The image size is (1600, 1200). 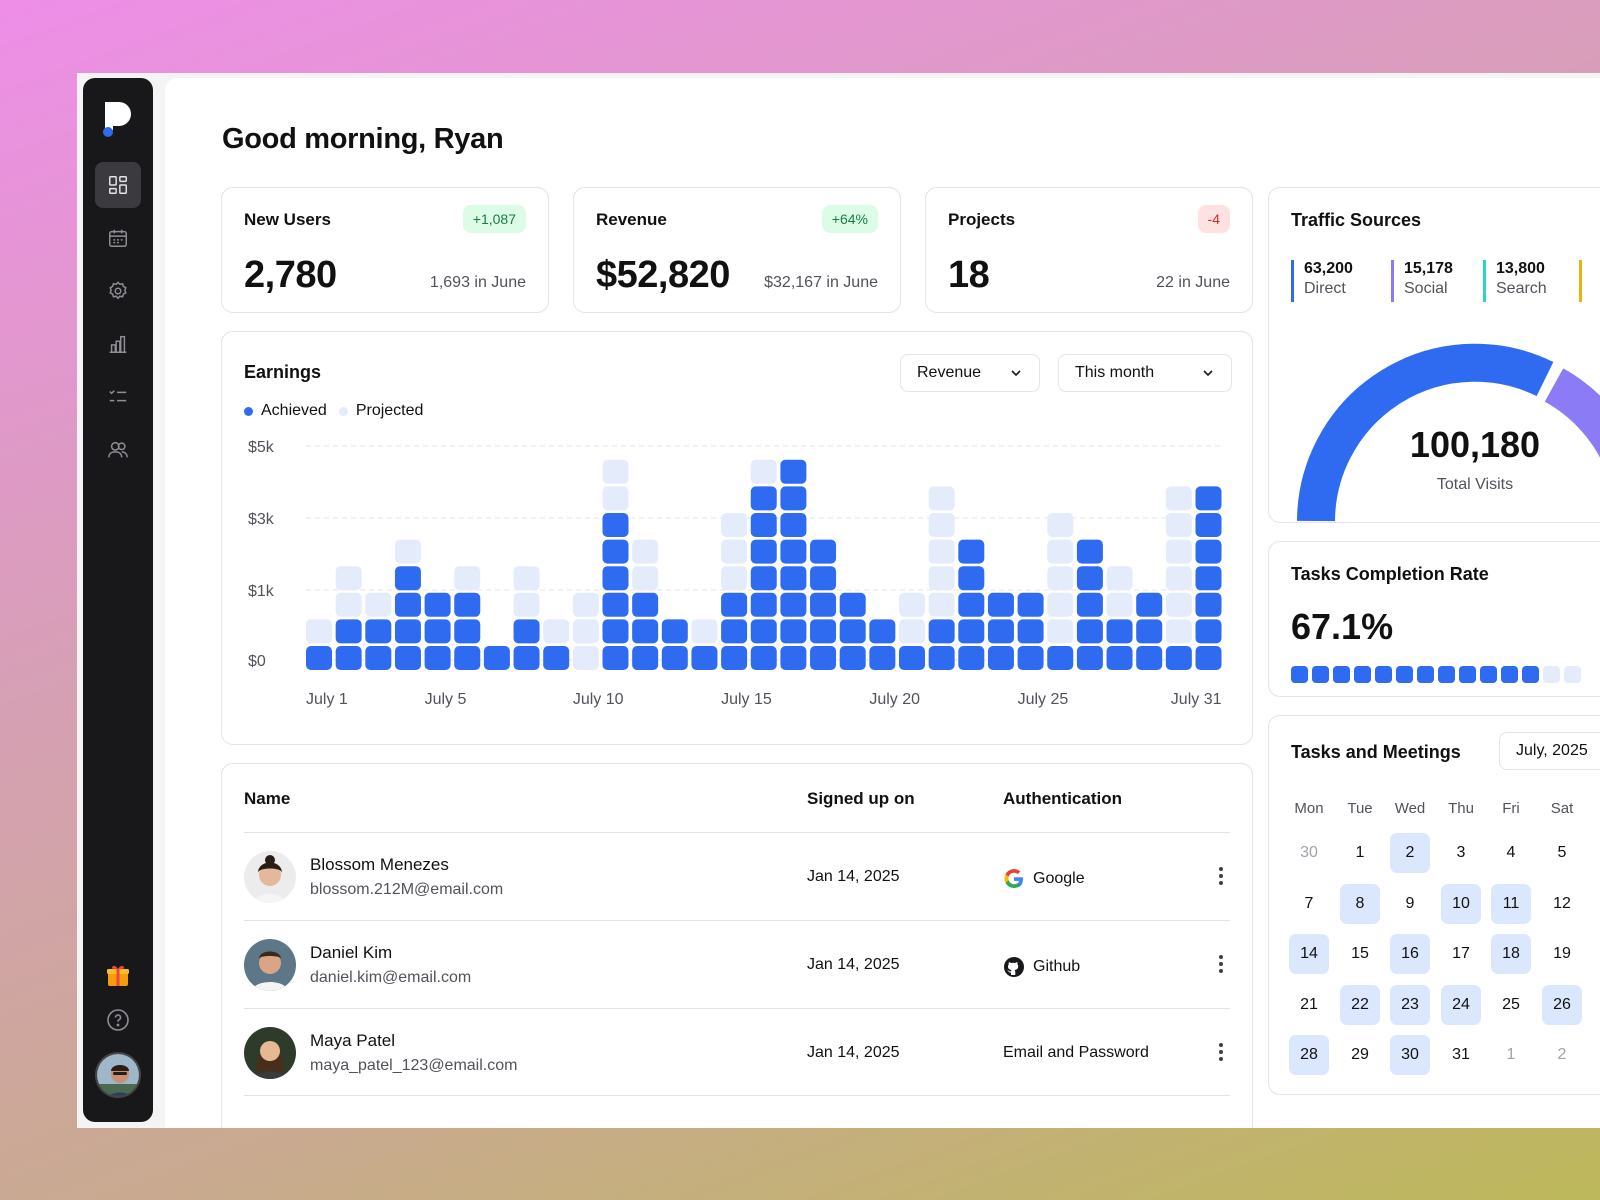 I want to click on calendar-day: 31, so click(x=1461, y=1054).